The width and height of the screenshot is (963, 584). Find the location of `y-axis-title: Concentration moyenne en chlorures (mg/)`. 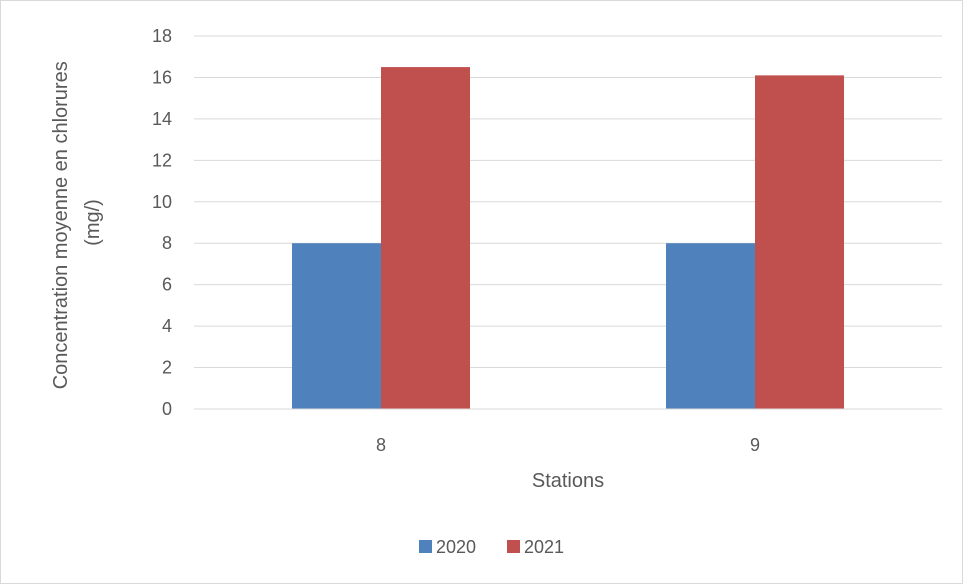

y-axis-title: Concentration moyenne en chlorures (mg/) is located at coordinates (77, 223).